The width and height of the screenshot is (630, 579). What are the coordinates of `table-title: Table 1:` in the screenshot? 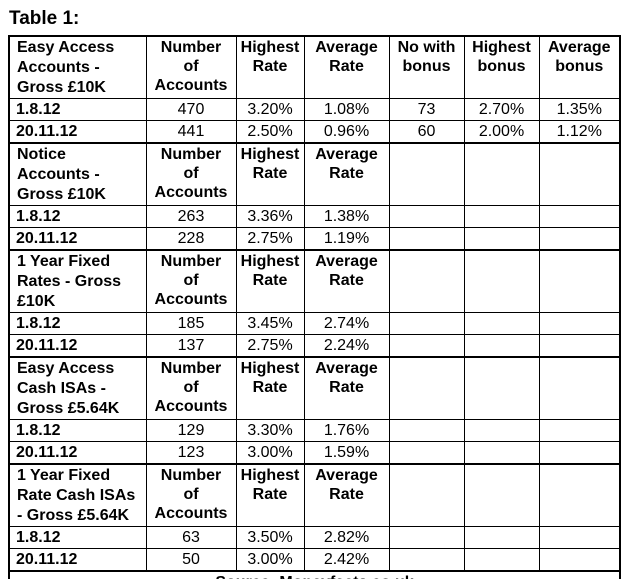 It's located at (44, 18).